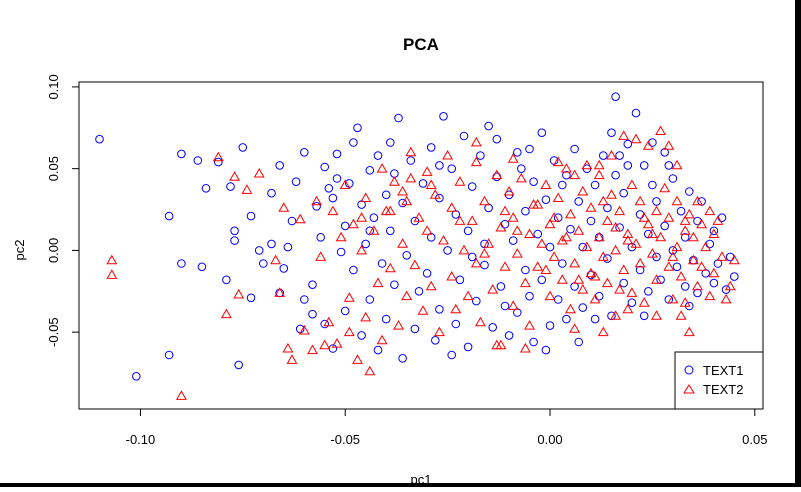  Describe the element at coordinates (53, 250) in the screenshot. I see `y-tick-label-1: 0.00` at that location.